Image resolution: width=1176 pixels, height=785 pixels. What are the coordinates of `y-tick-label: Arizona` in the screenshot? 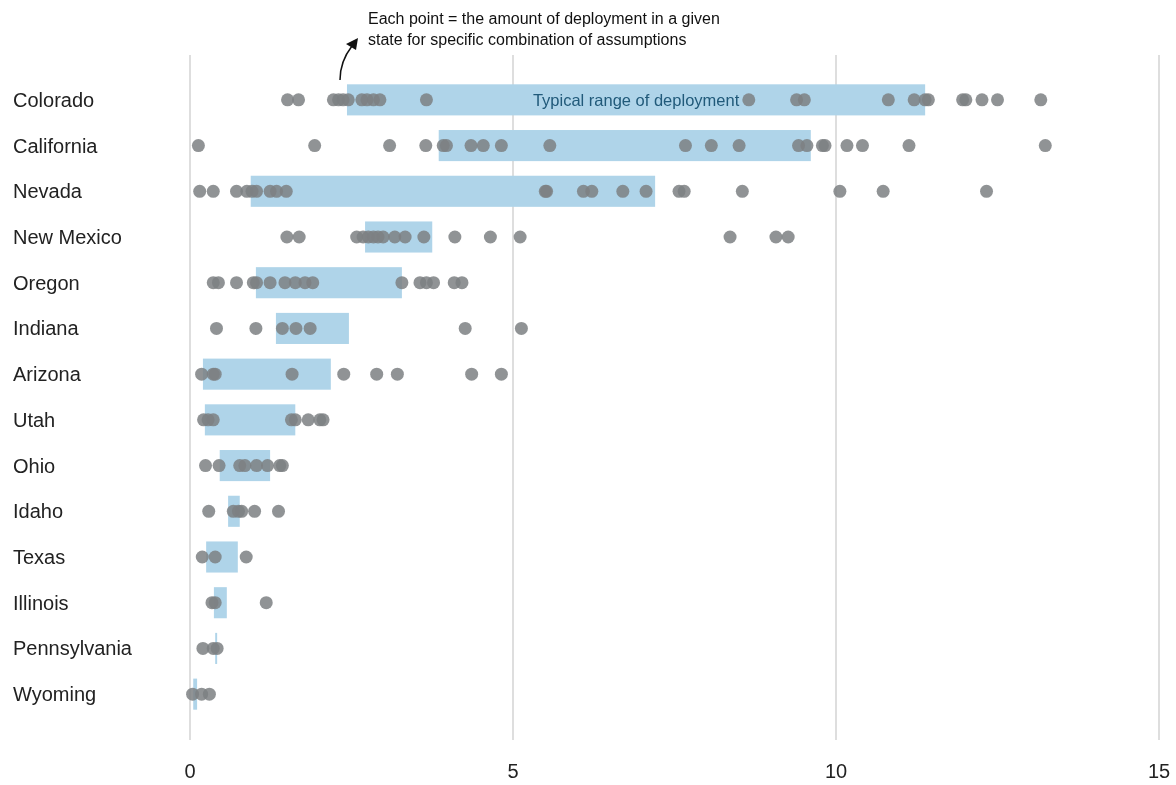 It's located at (47, 374).